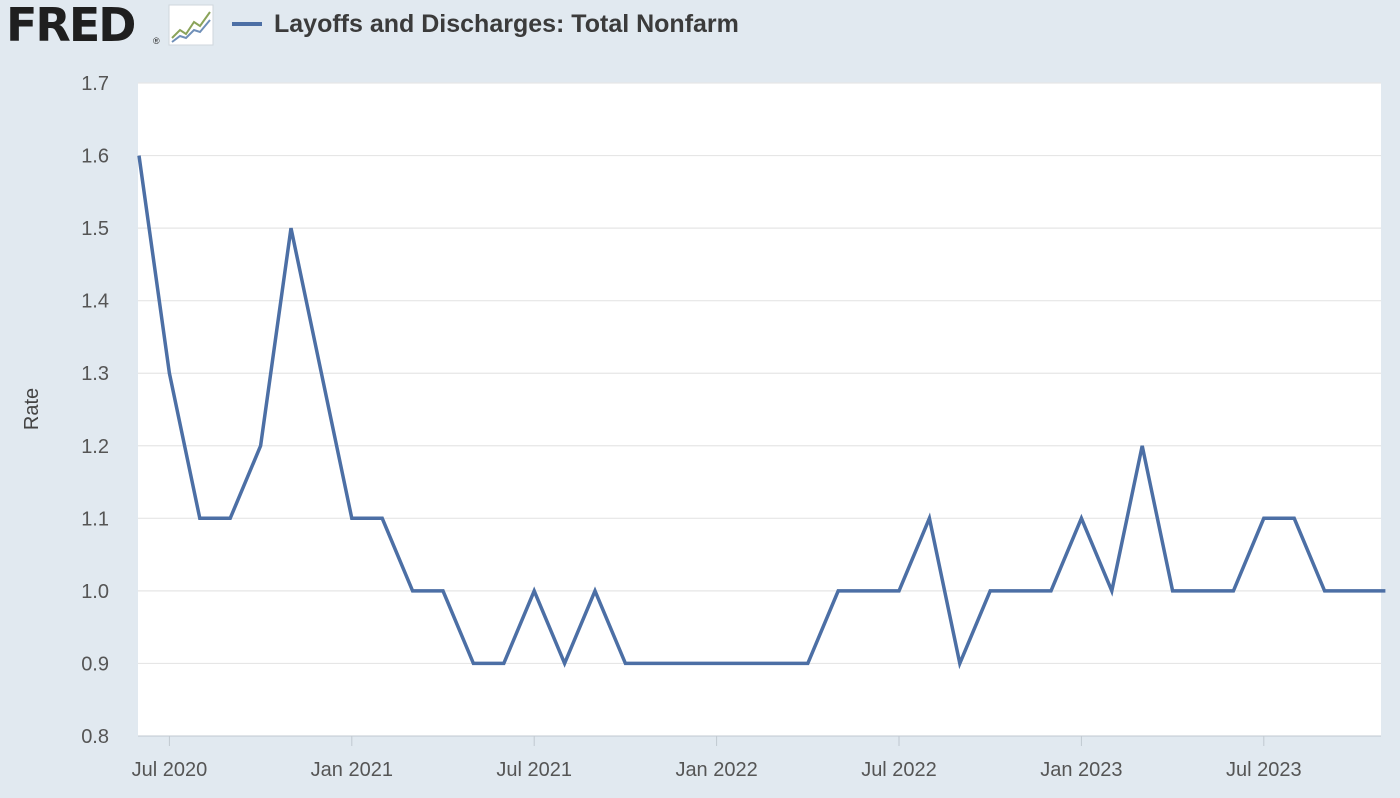 The image size is (1400, 798). Describe the element at coordinates (156, 41) in the screenshot. I see `registered-mark: ®` at that location.